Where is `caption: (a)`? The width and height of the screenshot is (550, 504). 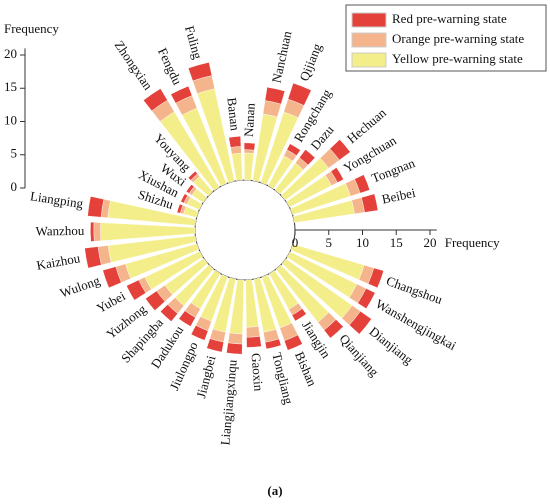
caption: (a) is located at coordinates (274, 490).